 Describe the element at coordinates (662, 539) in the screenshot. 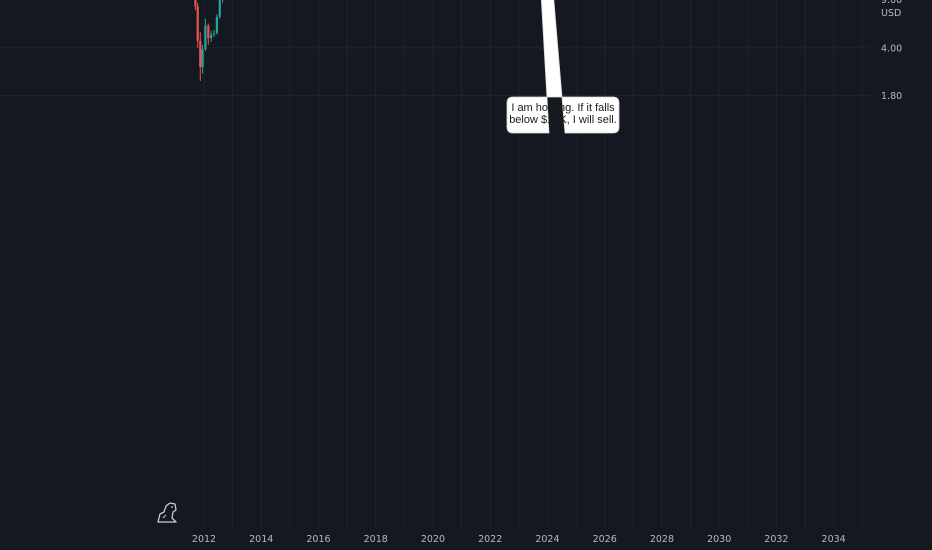

I see `time-tick-label: 2028` at that location.